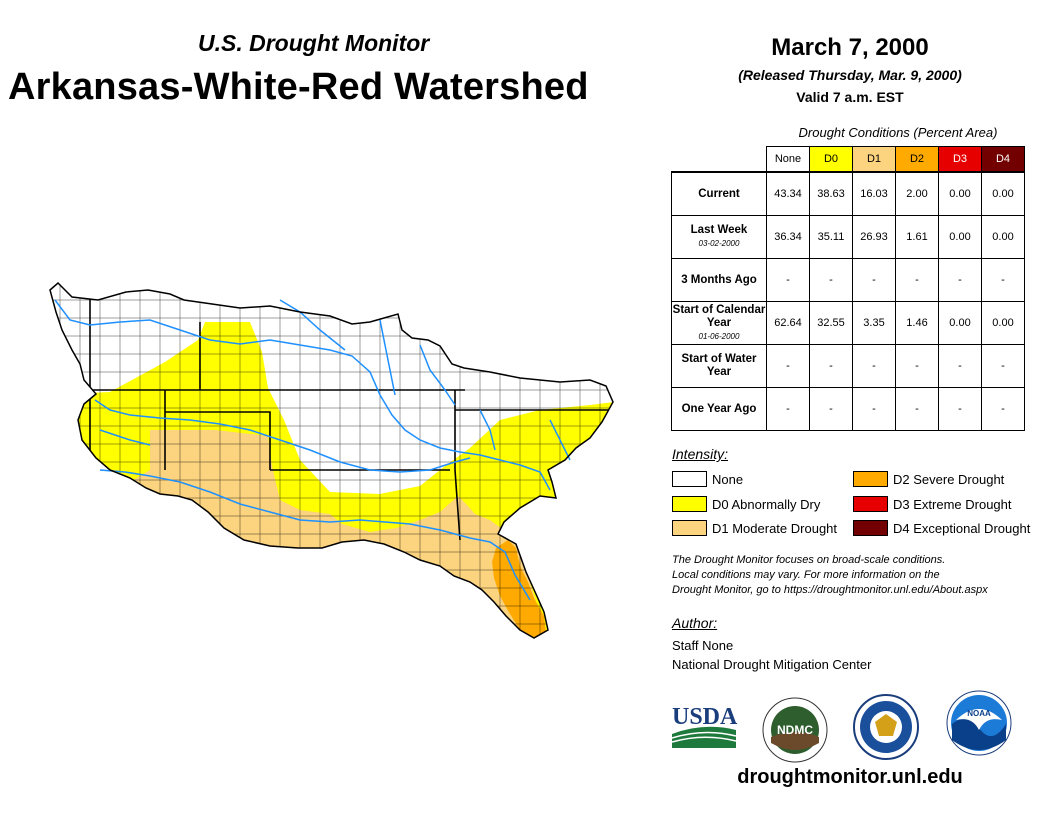 The width and height of the screenshot is (1056, 816). I want to click on column-header-none: None, so click(788, 159).